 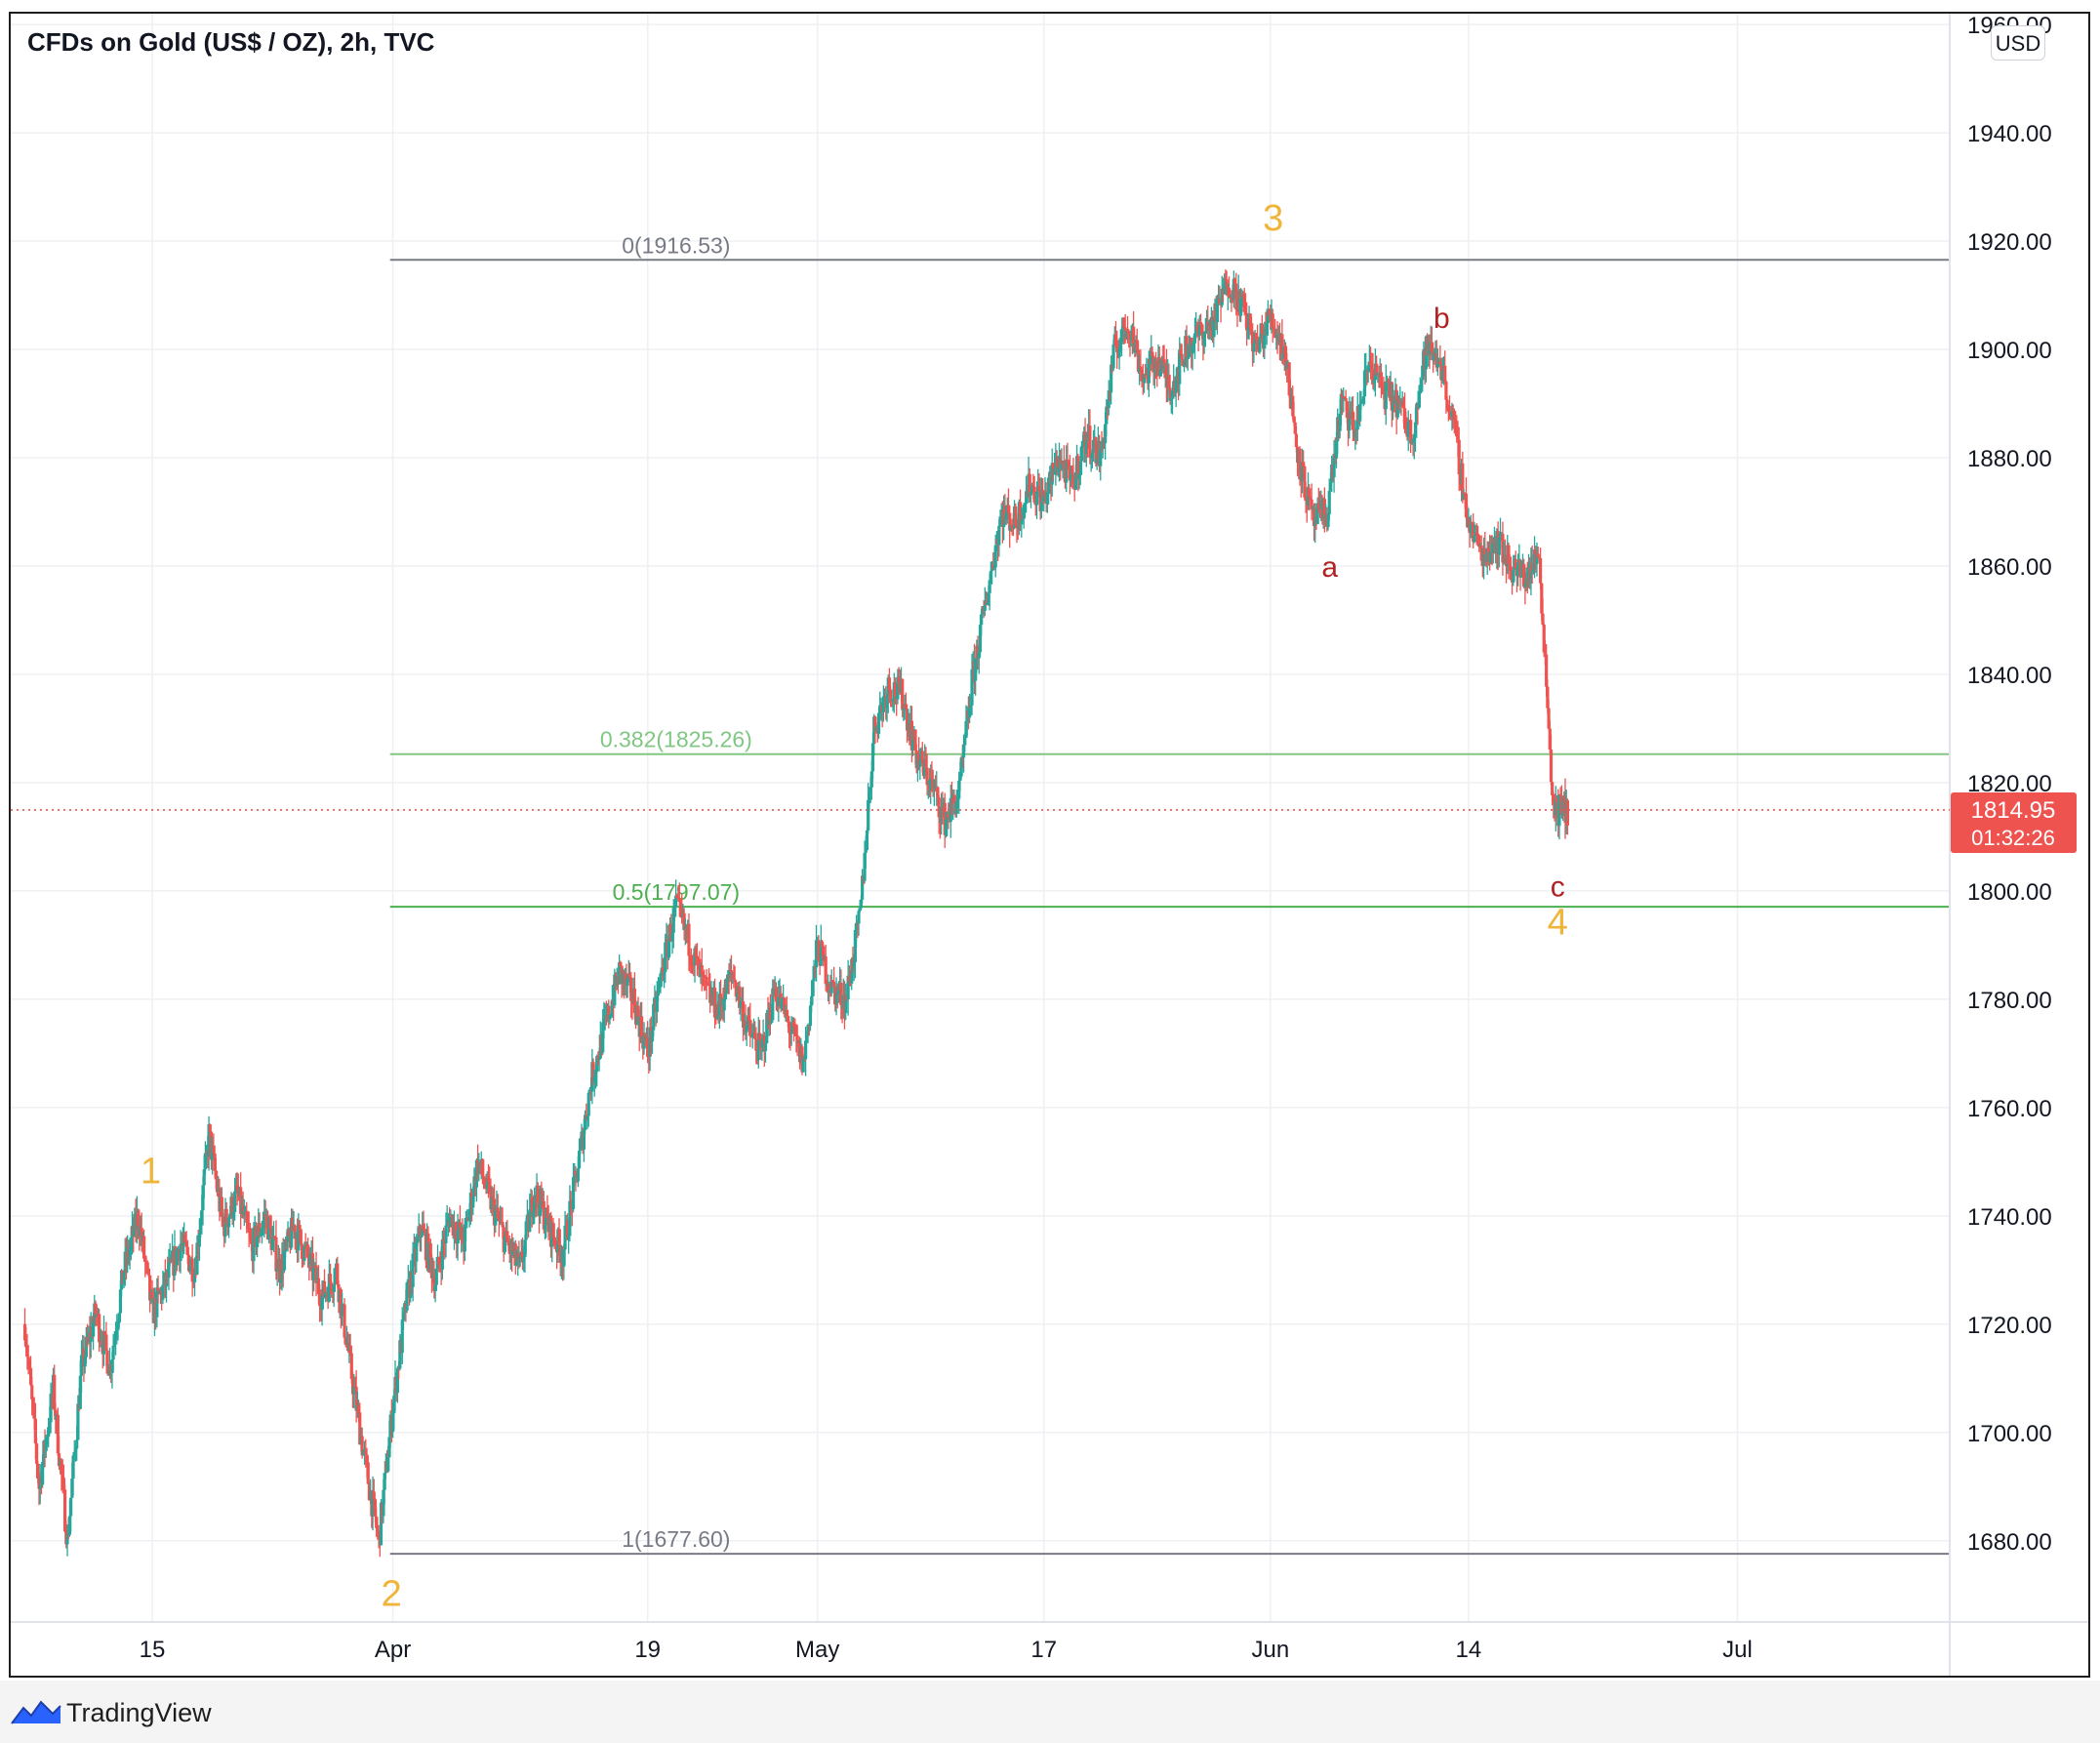 What do you see at coordinates (2009, 567) in the screenshot?
I see `y-tick-label: 1860.00` at bounding box center [2009, 567].